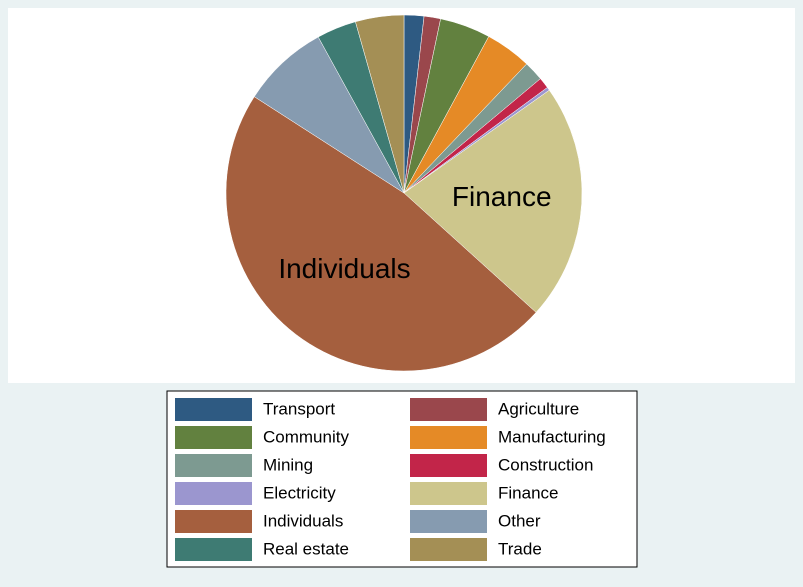 This screenshot has width=803, height=587. I want to click on legend-label: Agriculture, so click(538, 408).